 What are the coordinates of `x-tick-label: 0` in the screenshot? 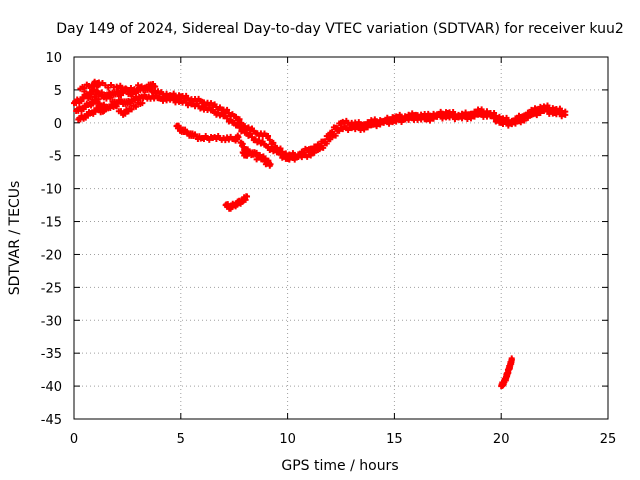 It's located at (74, 439).